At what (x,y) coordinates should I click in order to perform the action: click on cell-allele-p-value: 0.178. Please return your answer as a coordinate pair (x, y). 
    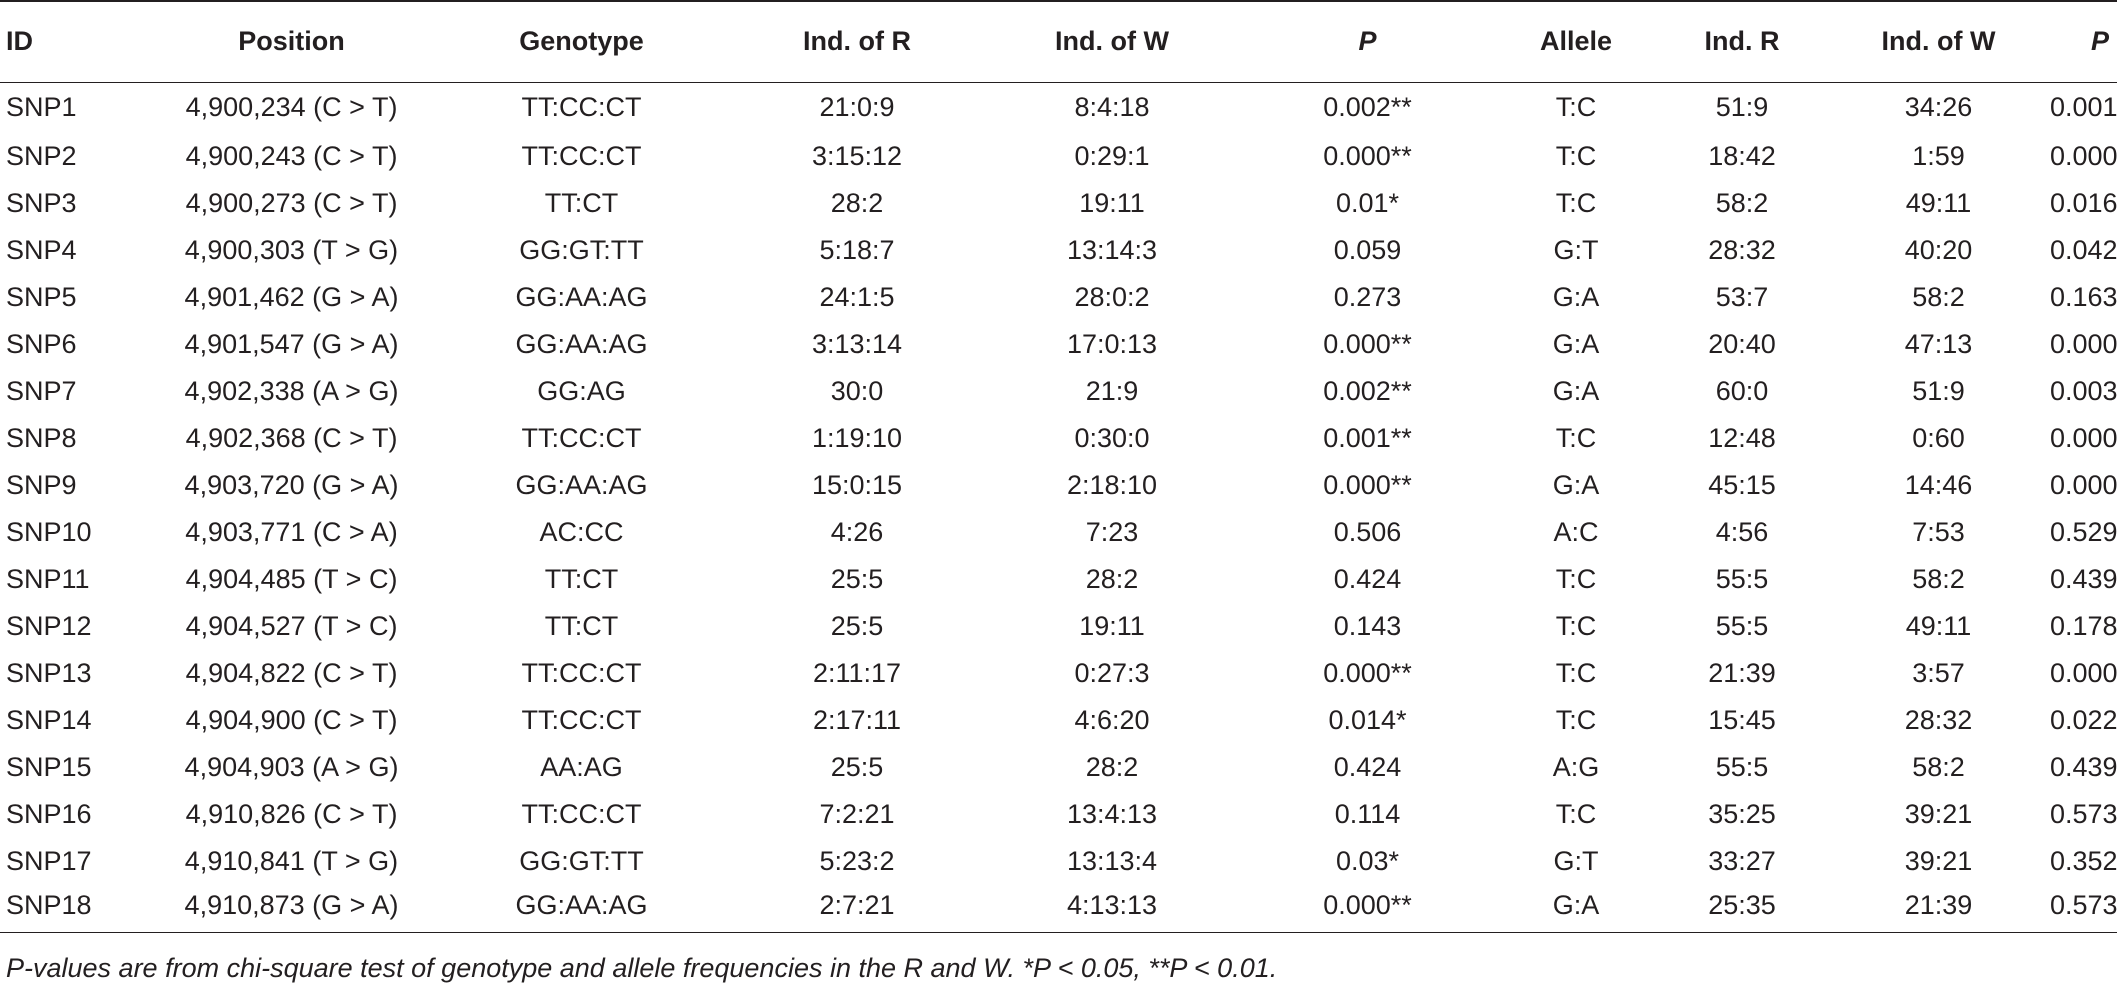
    Looking at the image, I should click on (2083, 626).